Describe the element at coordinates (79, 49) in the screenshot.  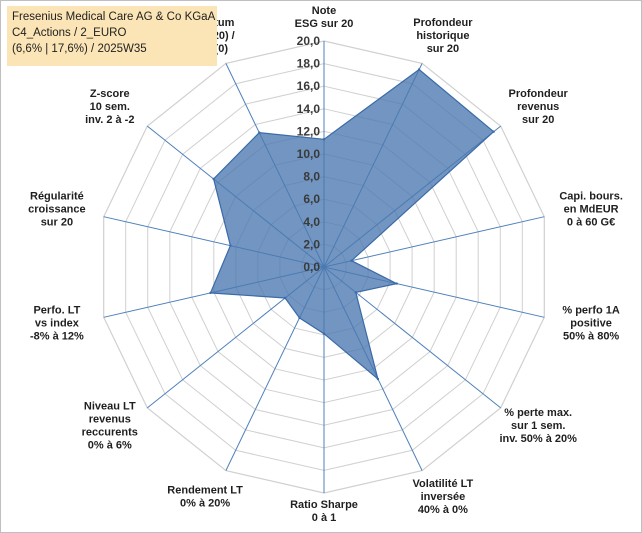
I see `chart-title-period: (6,6% | 17,6%) / 2025W35` at that location.